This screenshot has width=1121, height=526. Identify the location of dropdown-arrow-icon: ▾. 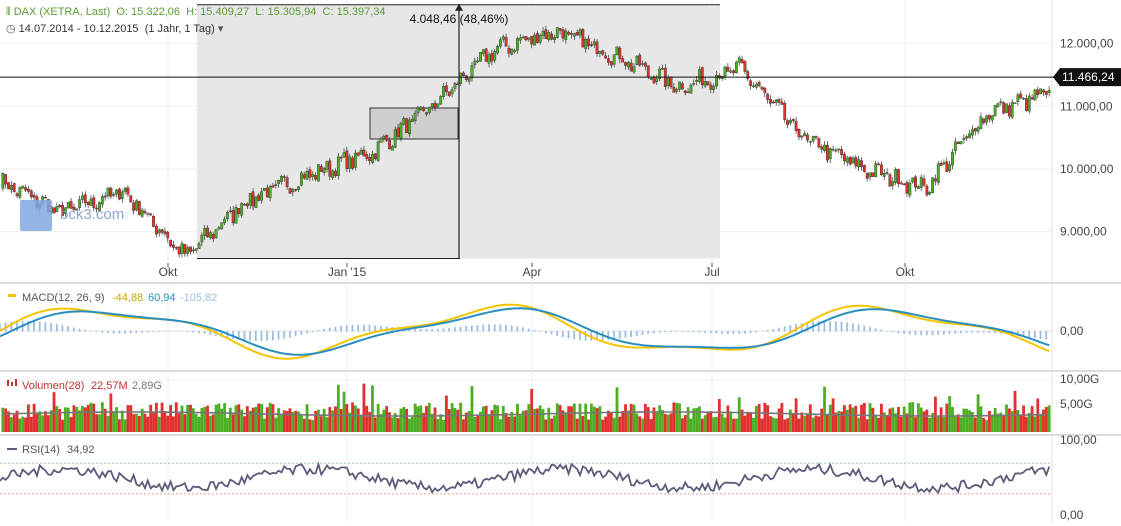
(220, 29).